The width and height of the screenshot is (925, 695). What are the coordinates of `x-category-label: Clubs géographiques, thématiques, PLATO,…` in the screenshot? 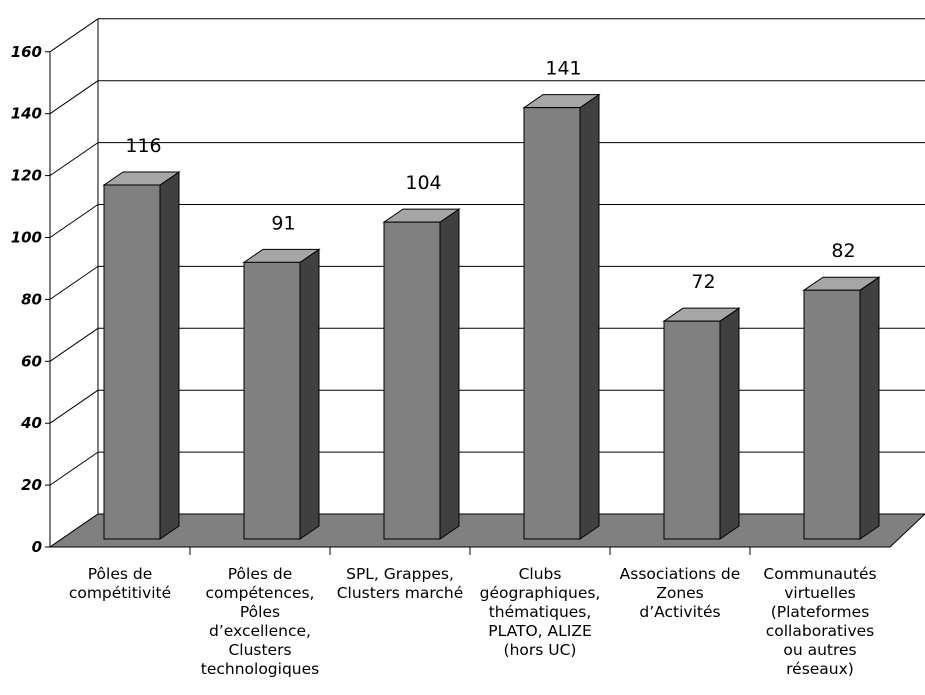 It's located at (540, 612).